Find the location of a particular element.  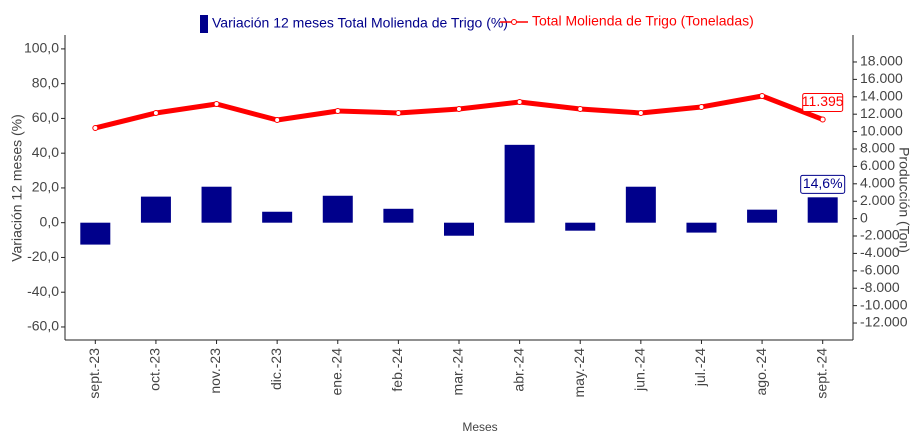

legend-swatch is located at coordinates (204, 24).